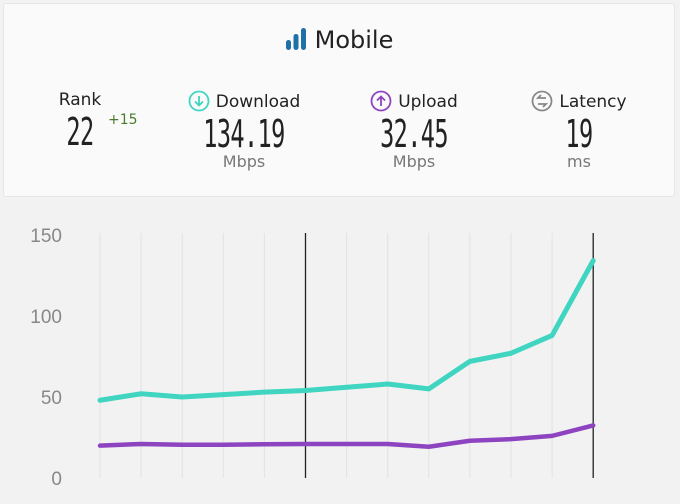  Describe the element at coordinates (593, 102) in the screenshot. I see `latency-label-text: Latency` at that location.